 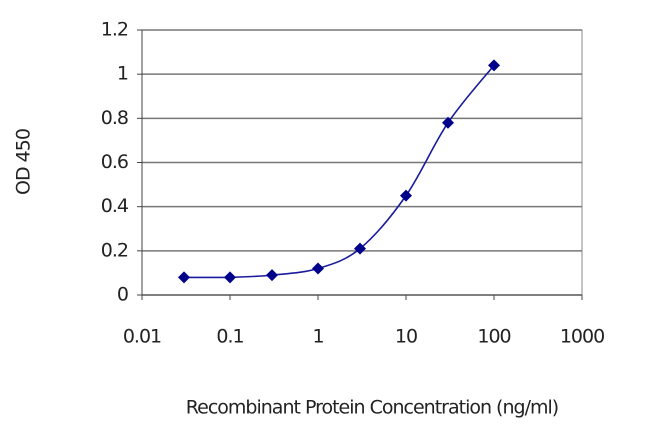 What do you see at coordinates (406, 337) in the screenshot?
I see `x-tick-label: 10` at bounding box center [406, 337].